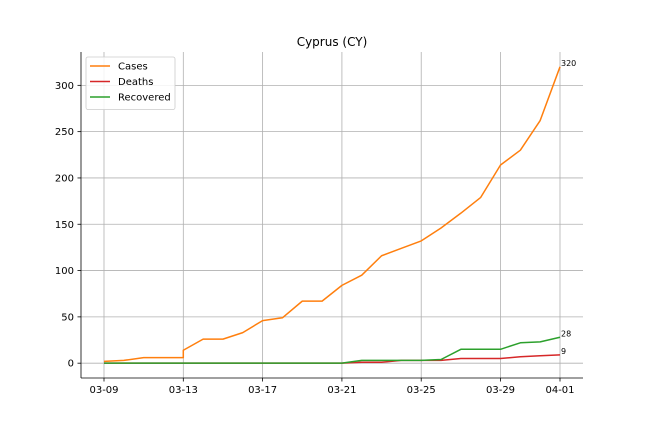 The image size is (648, 432). Describe the element at coordinates (500, 390) in the screenshot. I see `x-tick-label: 03-29` at that location.